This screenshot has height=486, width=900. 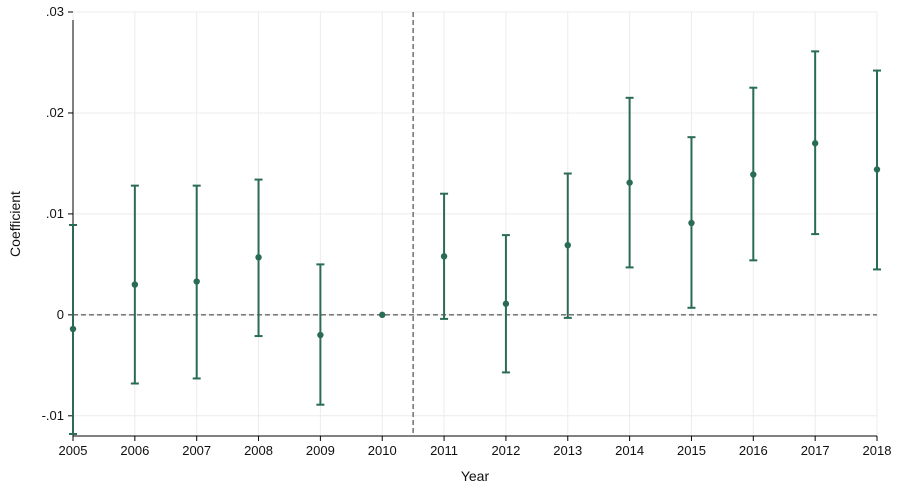 What do you see at coordinates (753, 450) in the screenshot?
I see `x-tick-label: 2016` at bounding box center [753, 450].